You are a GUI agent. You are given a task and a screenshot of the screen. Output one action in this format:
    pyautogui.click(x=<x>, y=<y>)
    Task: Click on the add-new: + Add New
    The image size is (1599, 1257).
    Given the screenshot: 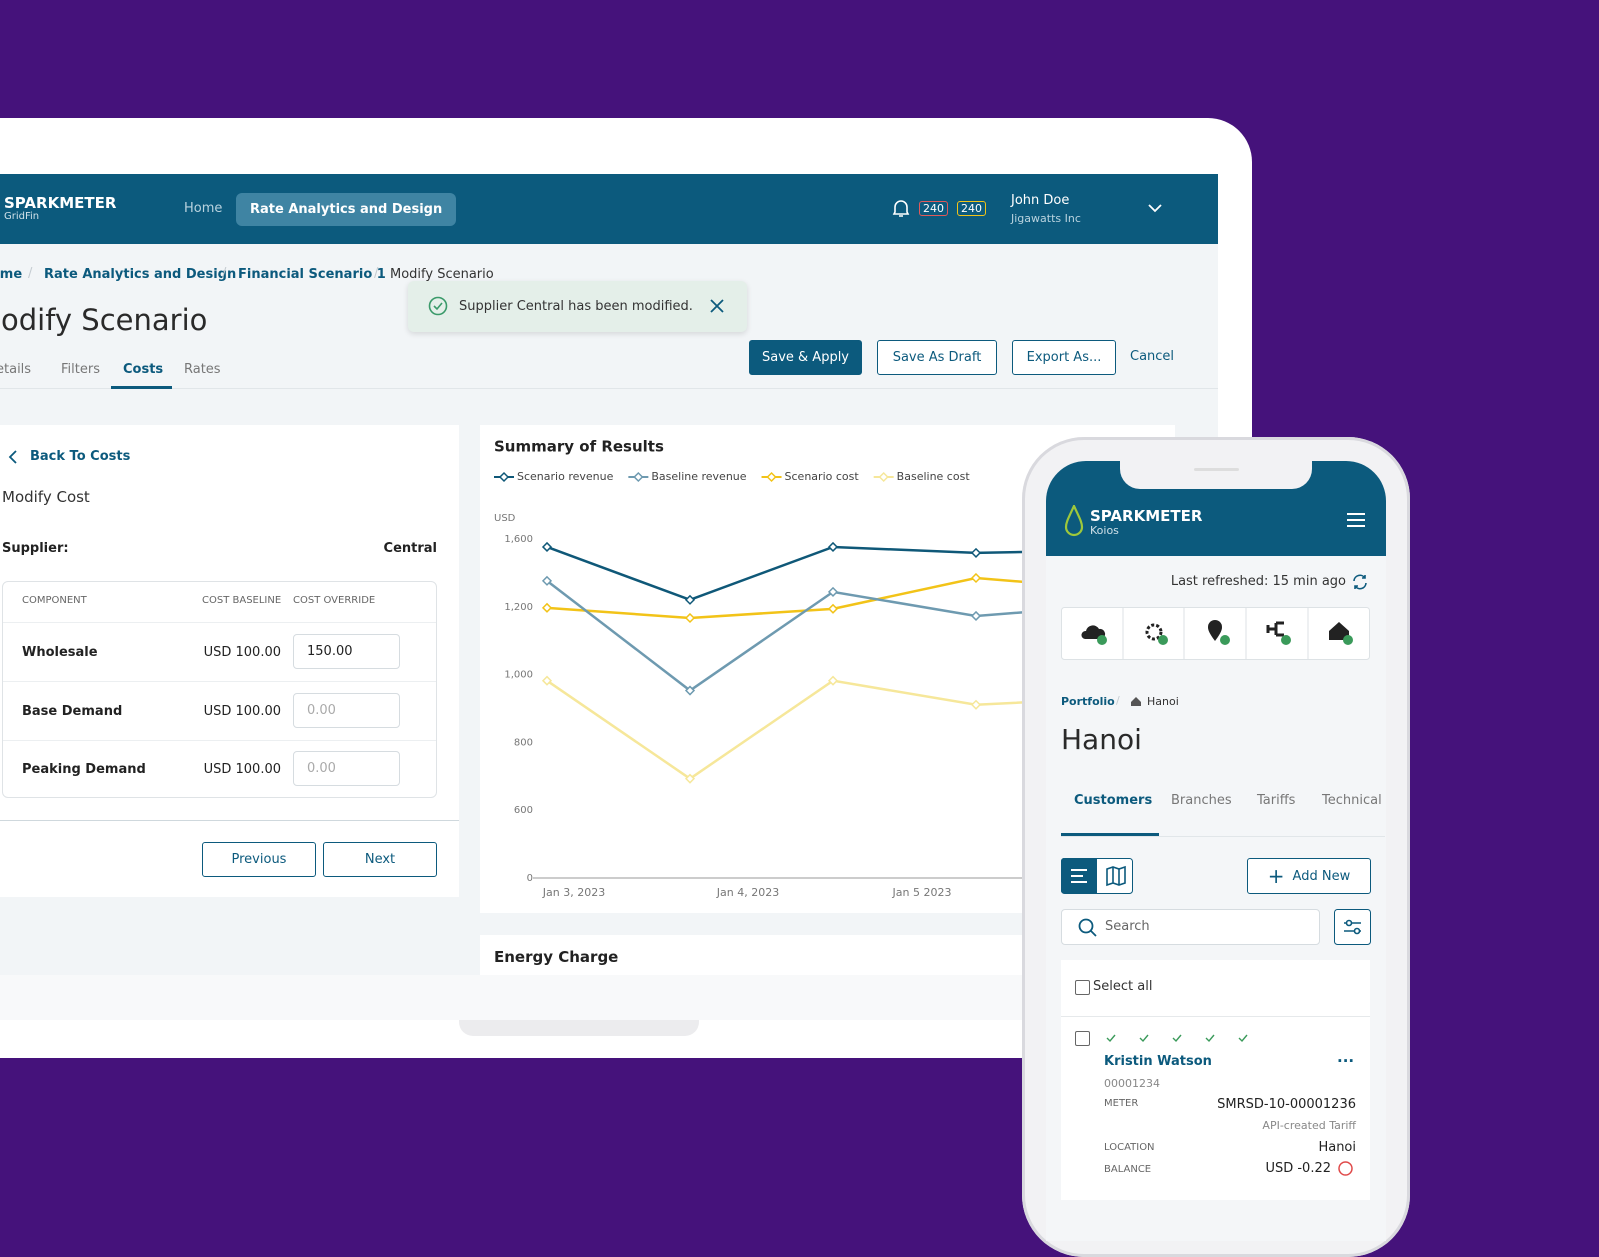 What is the action you would take?
    pyautogui.click(x=1309, y=876)
    